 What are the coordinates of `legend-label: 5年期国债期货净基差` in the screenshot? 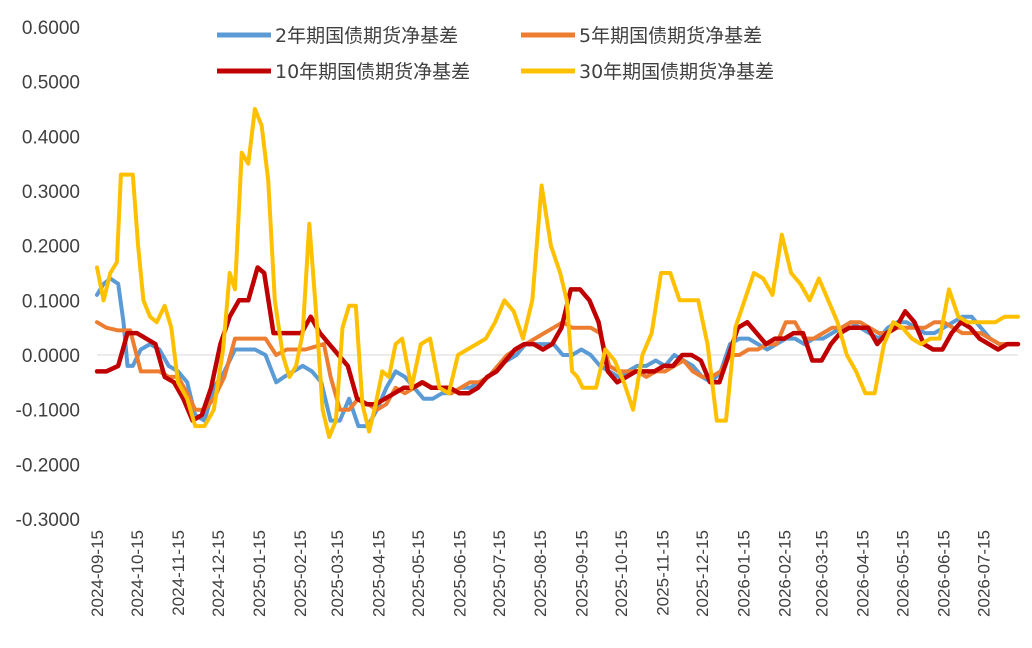 It's located at (670, 36).